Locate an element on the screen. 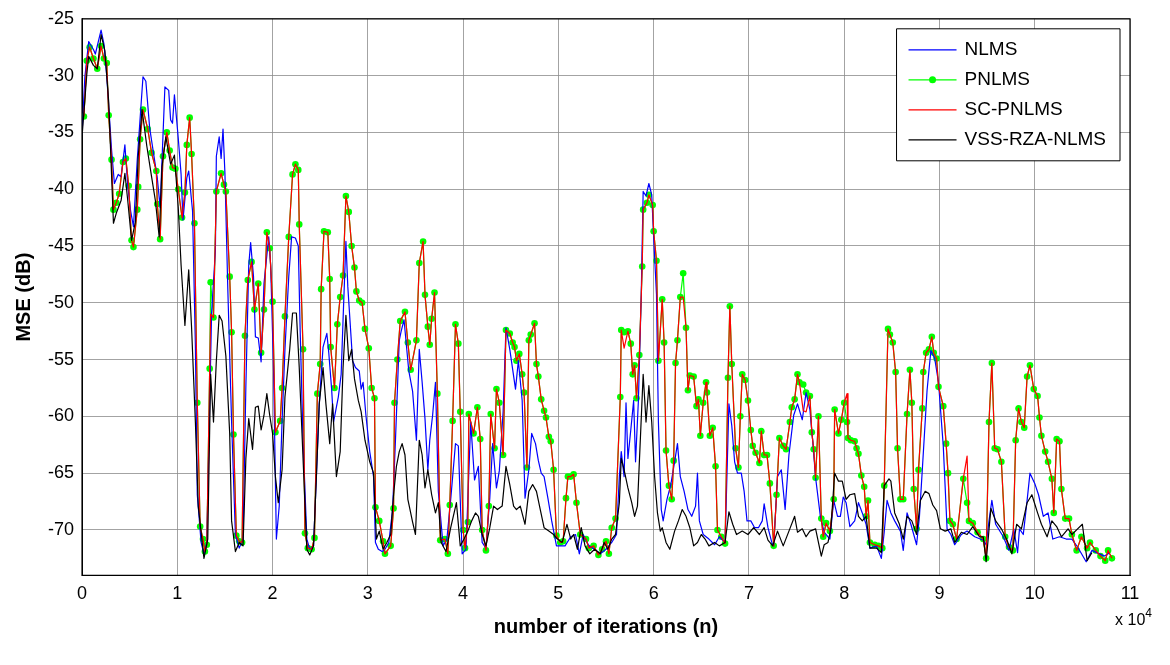 This screenshot has height=665, width=1170. x-tick-label: 1 is located at coordinates (177, 593).